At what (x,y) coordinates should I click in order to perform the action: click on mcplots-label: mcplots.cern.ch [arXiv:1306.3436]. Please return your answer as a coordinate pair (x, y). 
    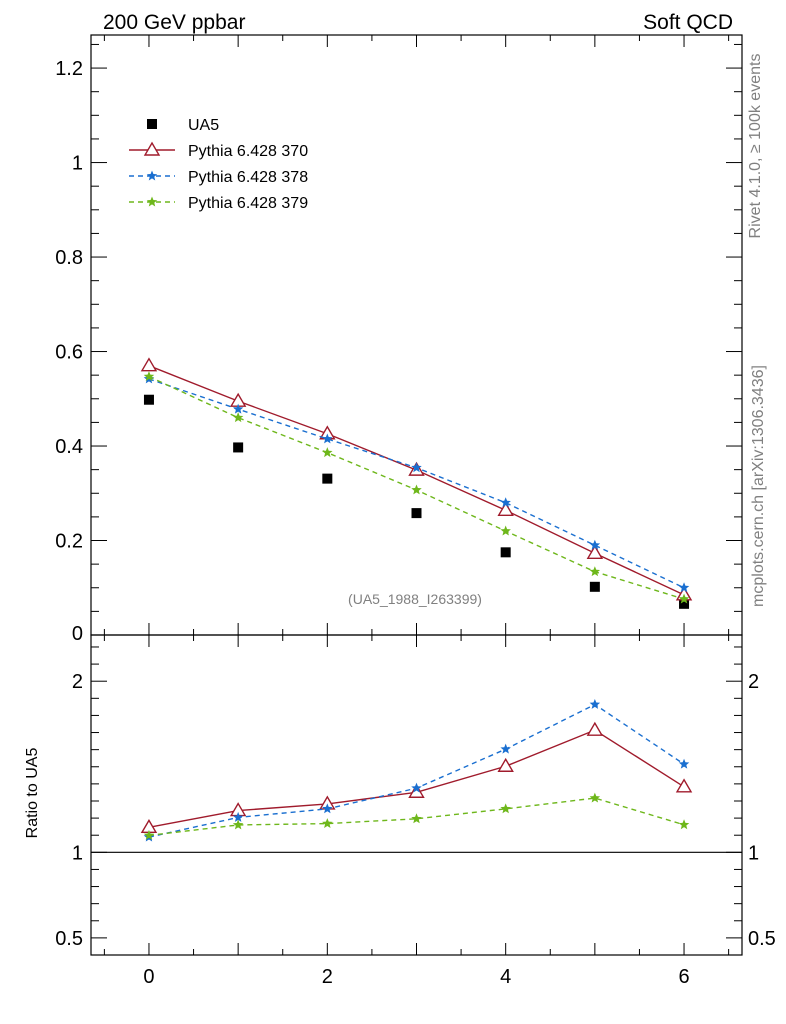
    Looking at the image, I should click on (758, 486).